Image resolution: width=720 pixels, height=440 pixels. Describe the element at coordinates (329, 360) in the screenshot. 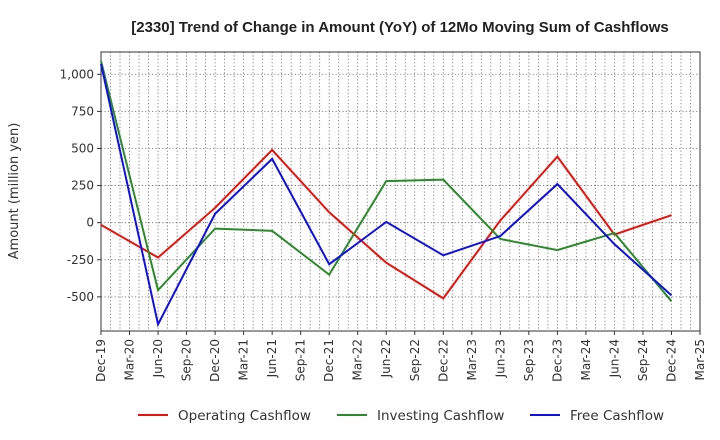

I see `x-tick-label: Dec-21` at that location.